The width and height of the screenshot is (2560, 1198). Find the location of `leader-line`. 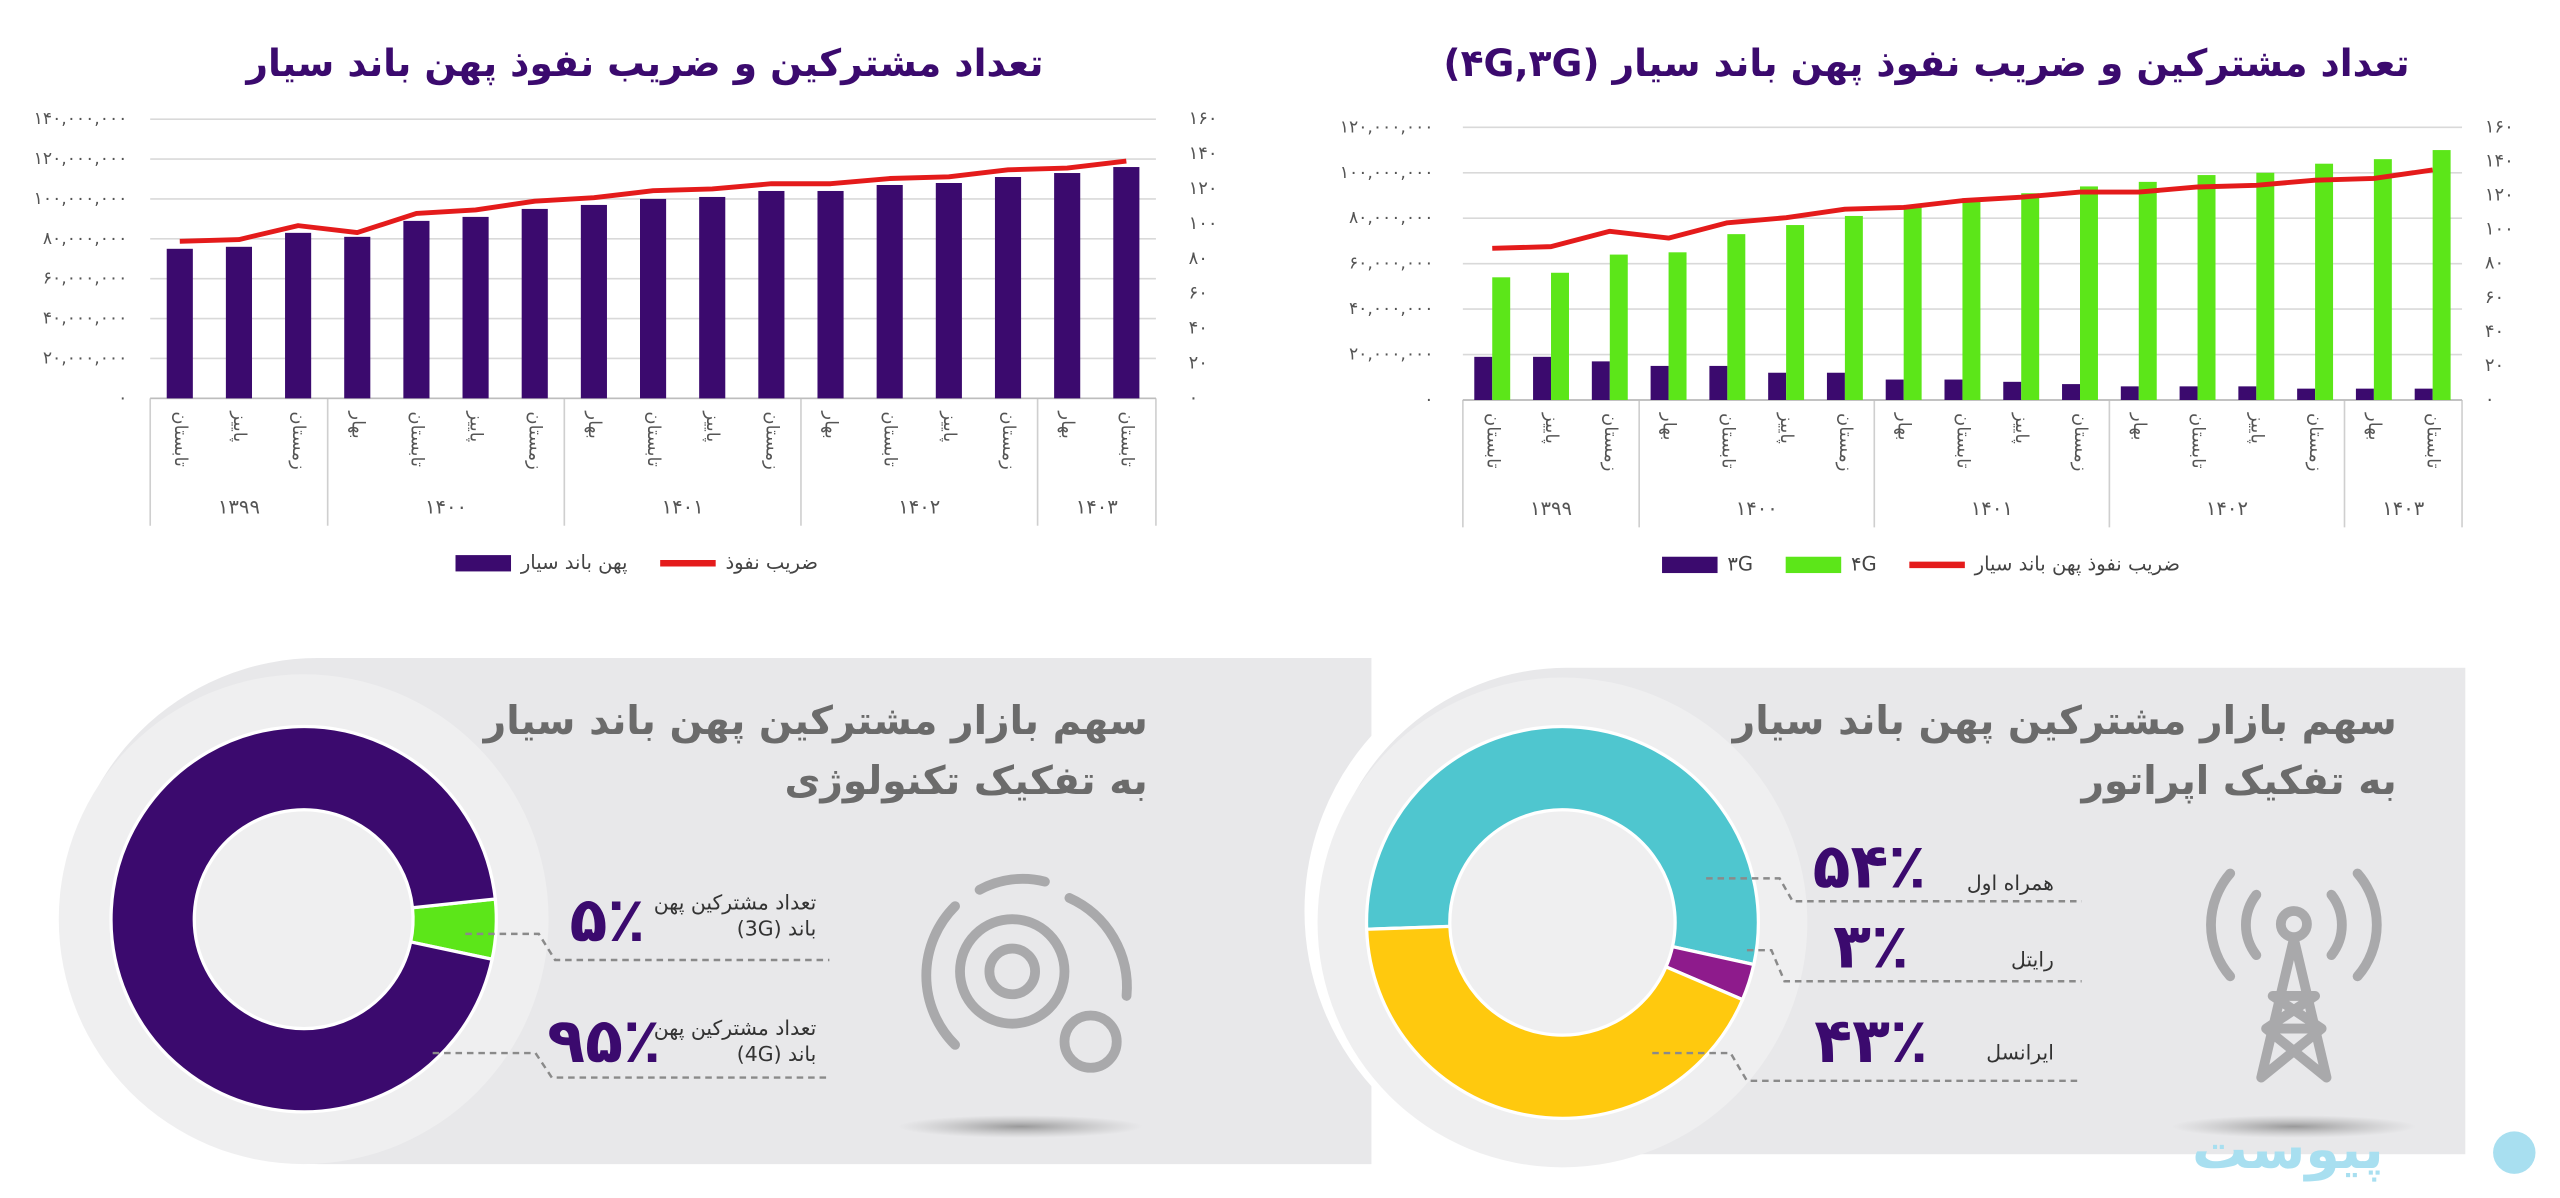

leader-line is located at coordinates (631, 1065).